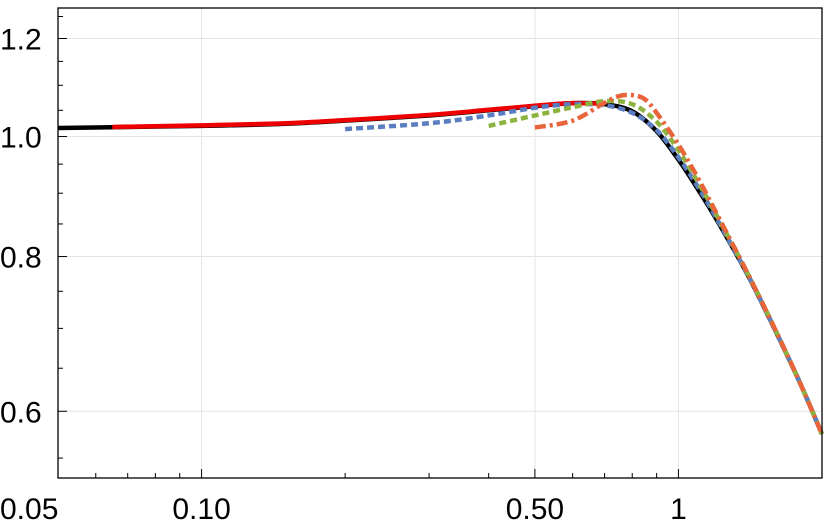 This screenshot has height=528, width=830. I want to click on y-axis-tick-labels: 0.6 0.8 1.0 1.2, so click(21, 226).